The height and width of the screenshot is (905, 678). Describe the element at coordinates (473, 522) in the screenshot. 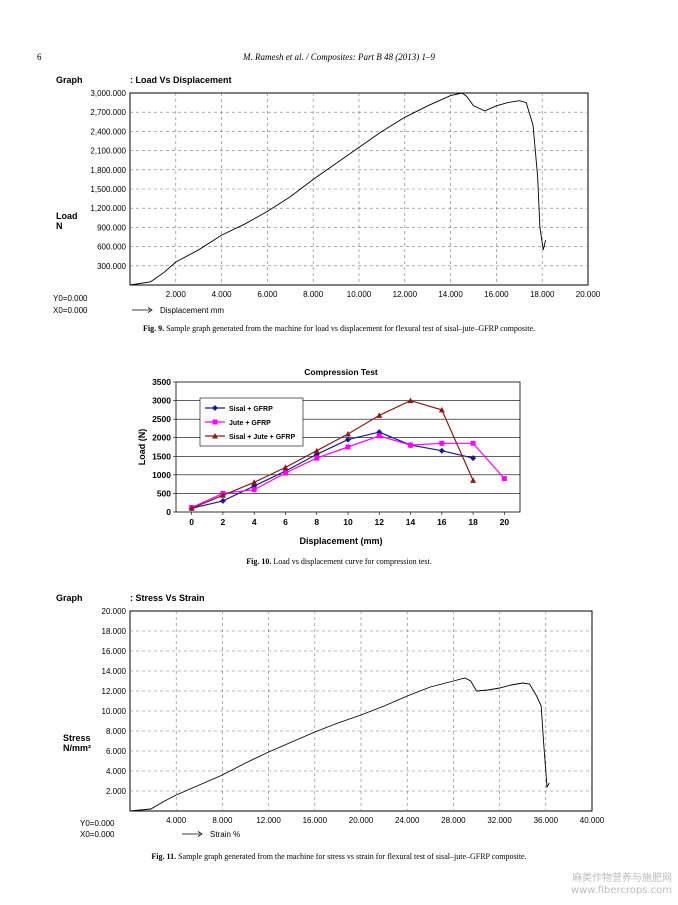

I see `fig10-x-tick-label: 18` at that location.